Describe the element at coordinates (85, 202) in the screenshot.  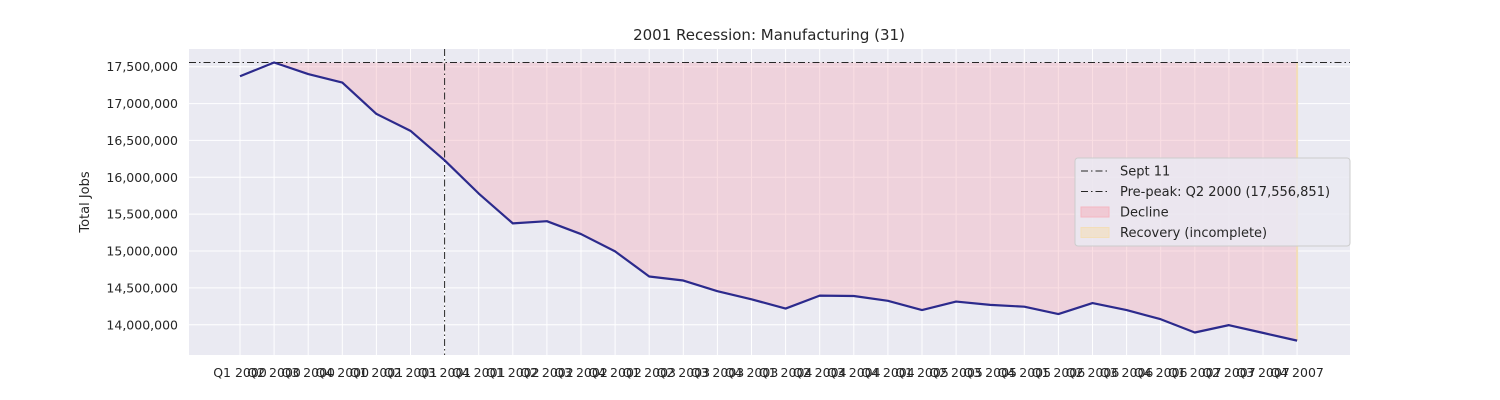
I see `y-axis-label: Total Jobs` at that location.